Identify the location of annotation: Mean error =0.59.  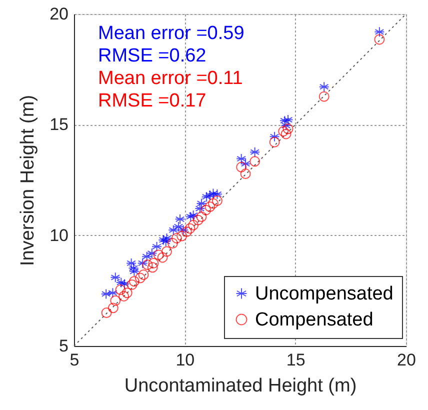
(171, 33).